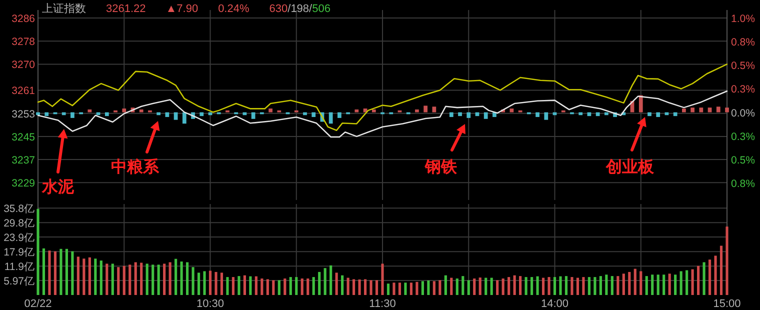  I want to click on y2-tick-label: 0.0%, so click(743, 113).